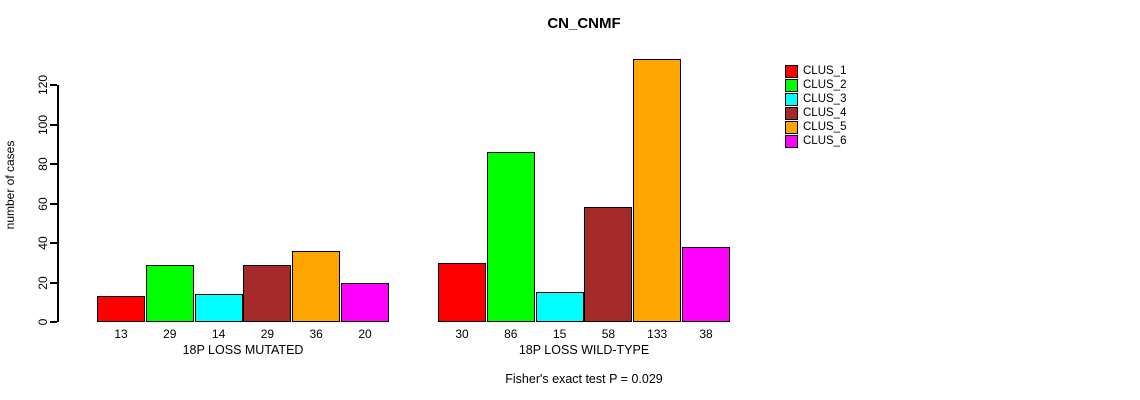 Image resolution: width=1140 pixels, height=400 pixels. I want to click on group-label: 18P LOSS WILD-TYPE, so click(584, 350).